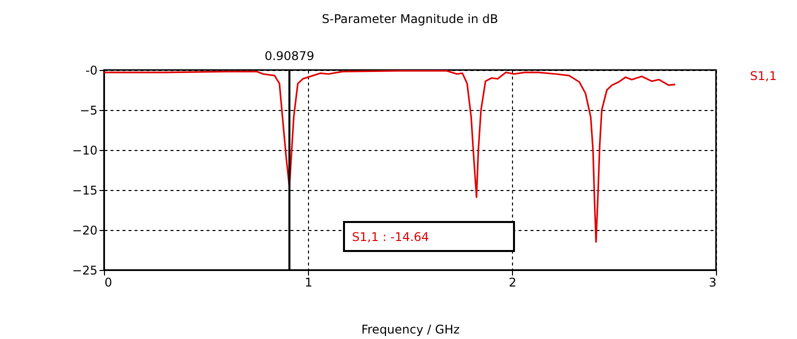 Image resolution: width=797 pixels, height=339 pixels. Describe the element at coordinates (108, 283) in the screenshot. I see `x-tick-label: 0` at that location.